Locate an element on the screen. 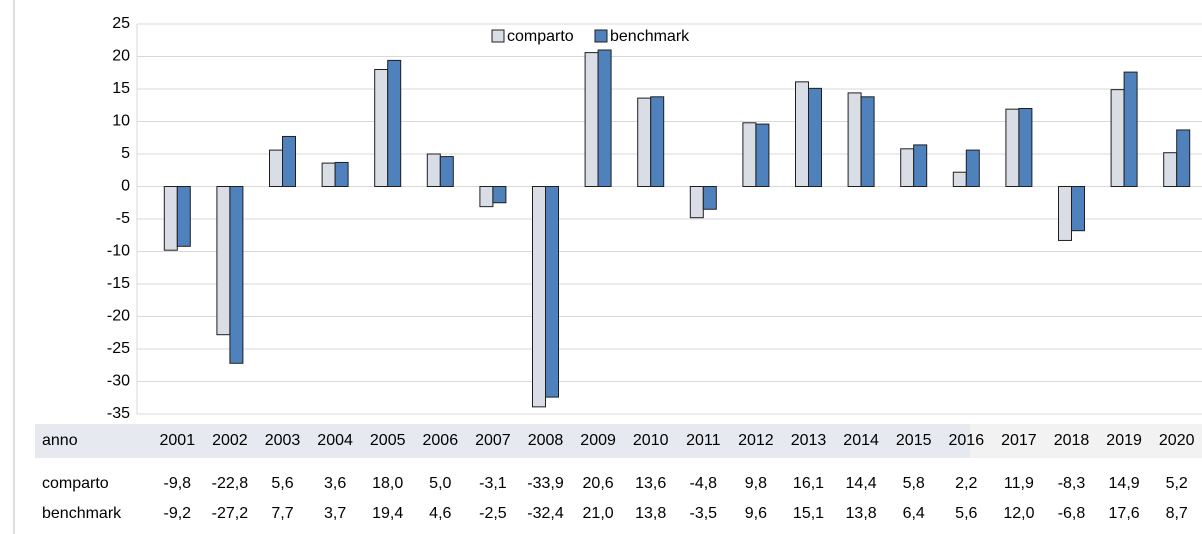 This screenshot has height=534, width=1202. table-year: 2005 is located at coordinates (388, 440).